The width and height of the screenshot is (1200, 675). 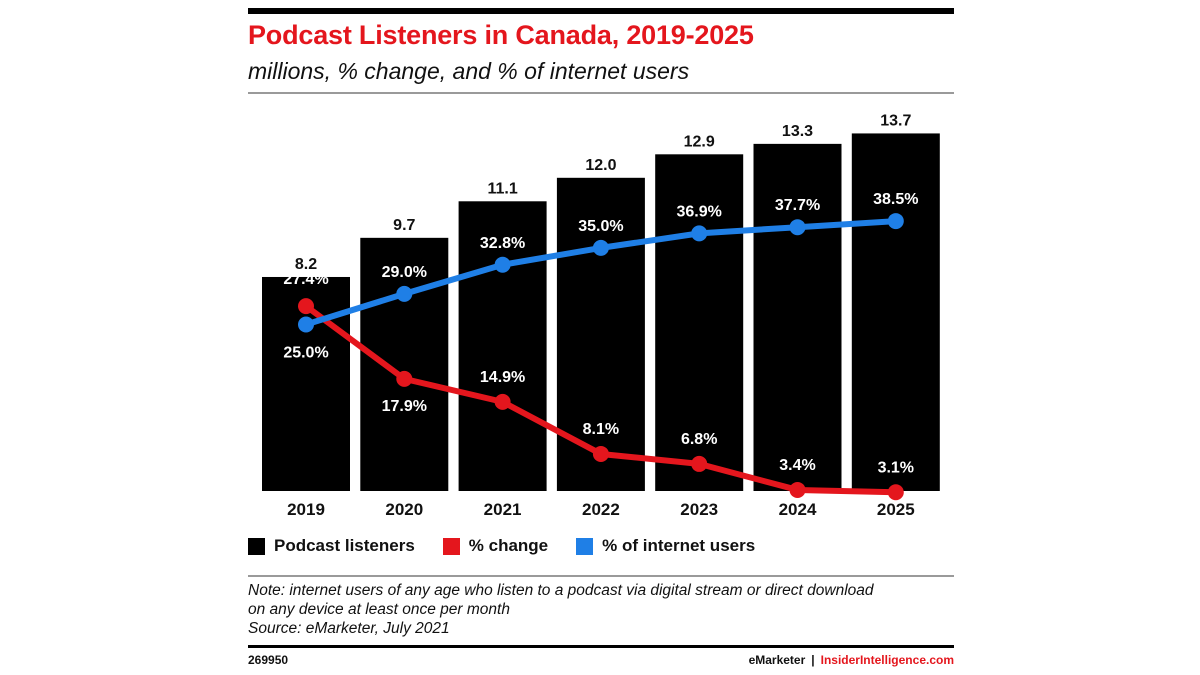 What do you see at coordinates (404, 406) in the screenshot?
I see `change-label: 17.9%` at bounding box center [404, 406].